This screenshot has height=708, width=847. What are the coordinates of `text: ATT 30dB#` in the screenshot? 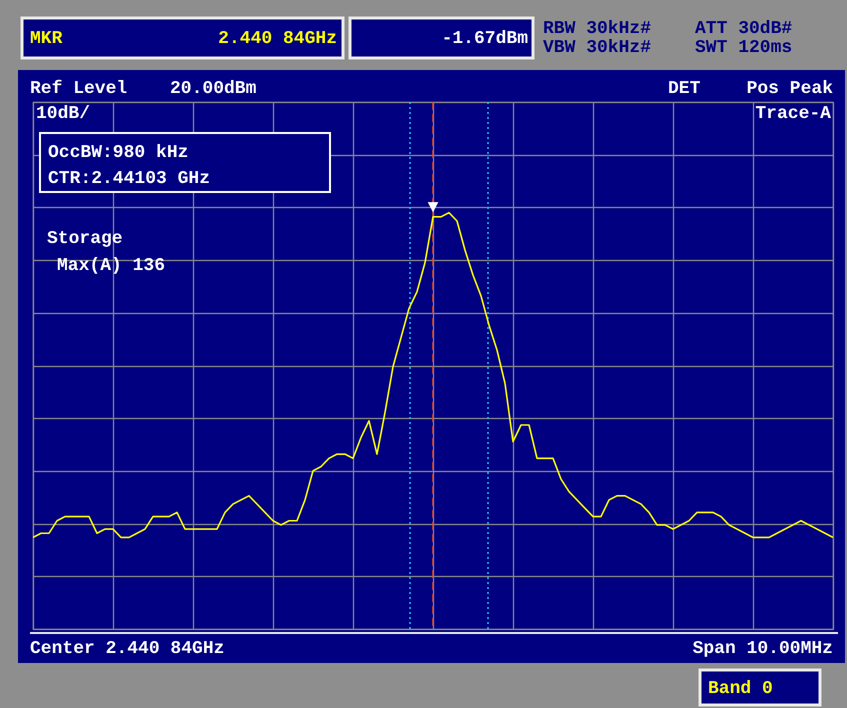 It's located at (743, 29).